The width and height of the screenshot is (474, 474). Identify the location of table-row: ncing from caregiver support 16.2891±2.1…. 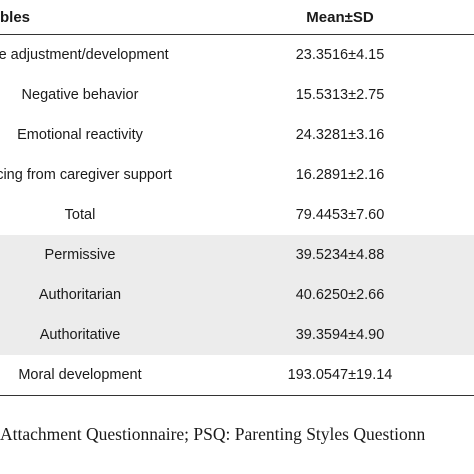
(237, 175).